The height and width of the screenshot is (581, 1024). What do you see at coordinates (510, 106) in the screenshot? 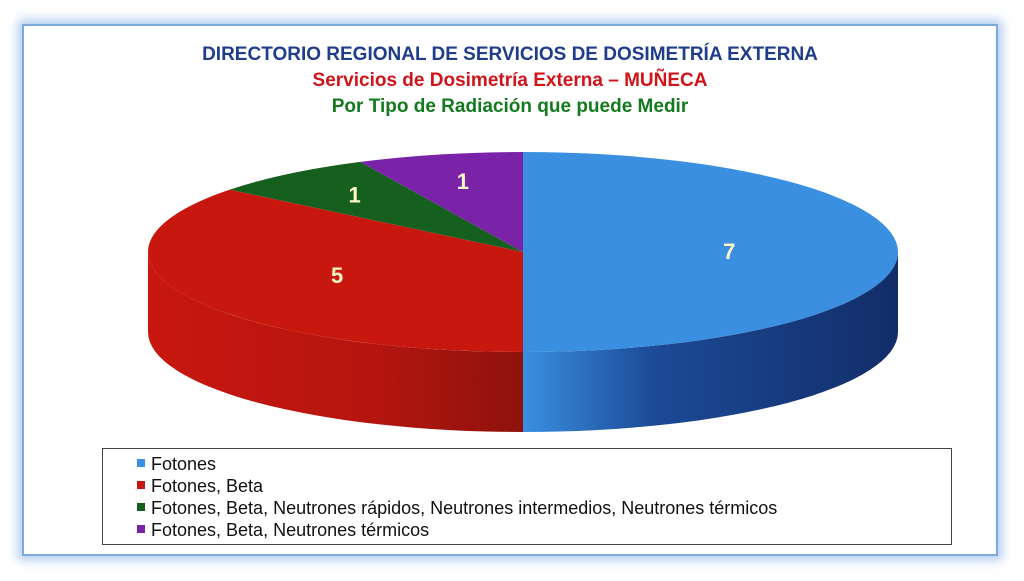
I see `chart-subtitle-2: Por Tipo de Radiación que puede Medir` at bounding box center [510, 106].